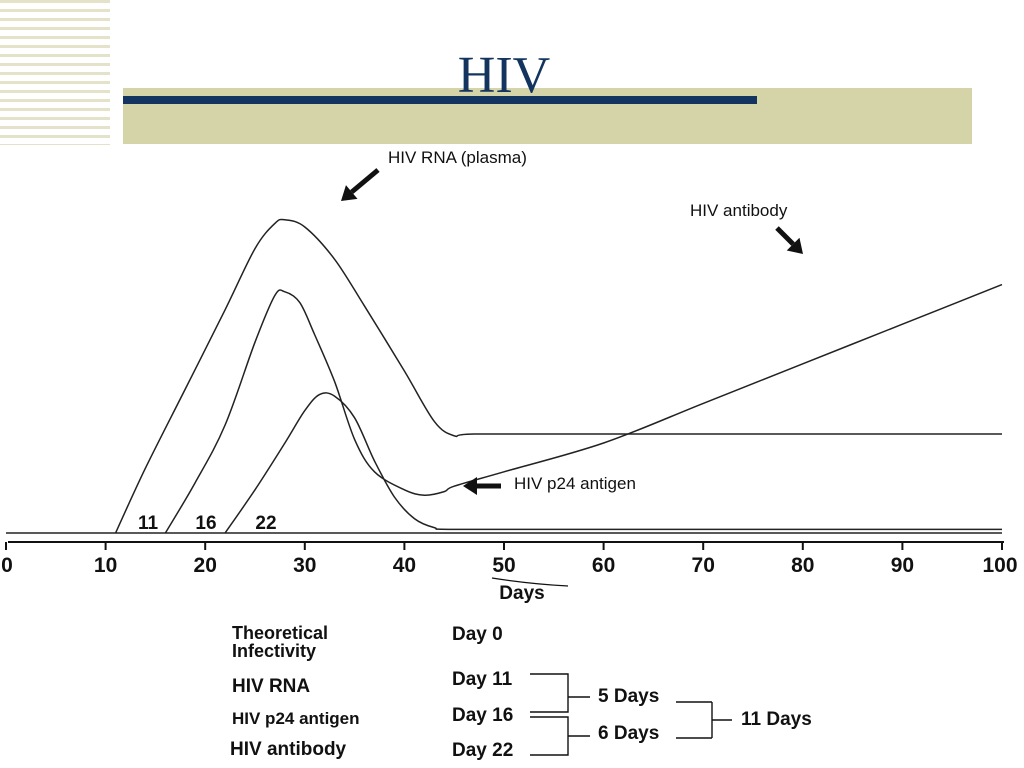 Image resolution: width=1024 pixels, height=768 pixels. Describe the element at coordinates (304, 565) in the screenshot. I see `x-tick-label: 30` at that location.